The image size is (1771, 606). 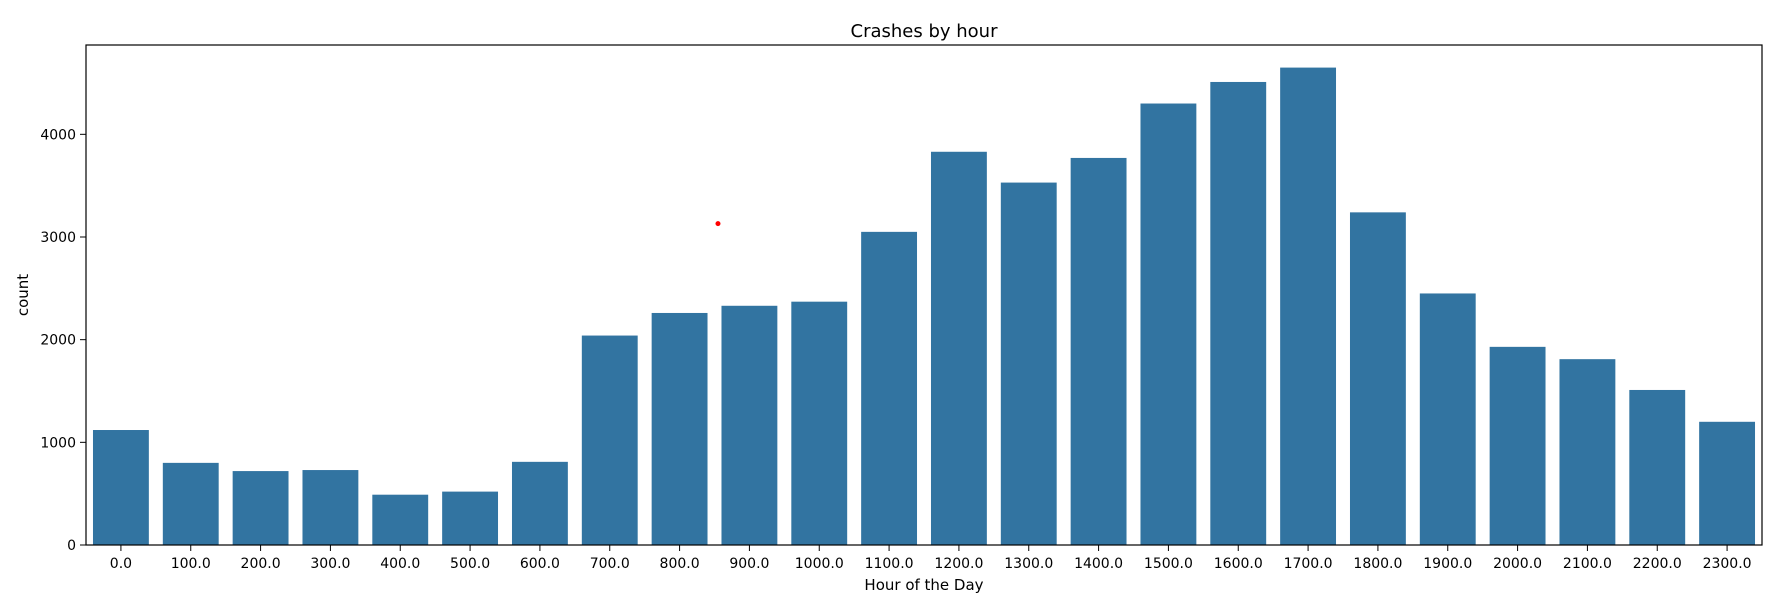 What do you see at coordinates (470, 564) in the screenshot?
I see `x-tick-label: 500.0` at bounding box center [470, 564].